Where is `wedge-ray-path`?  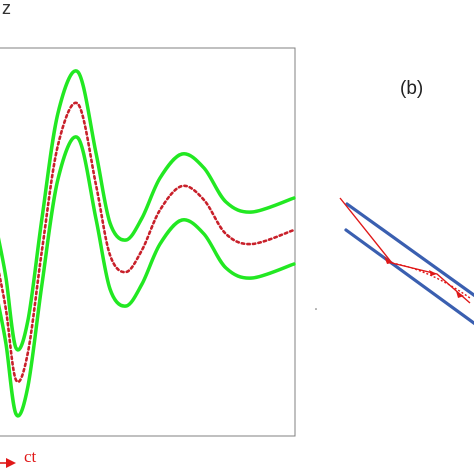
wedge-ray-path is located at coordinates (405, 250).